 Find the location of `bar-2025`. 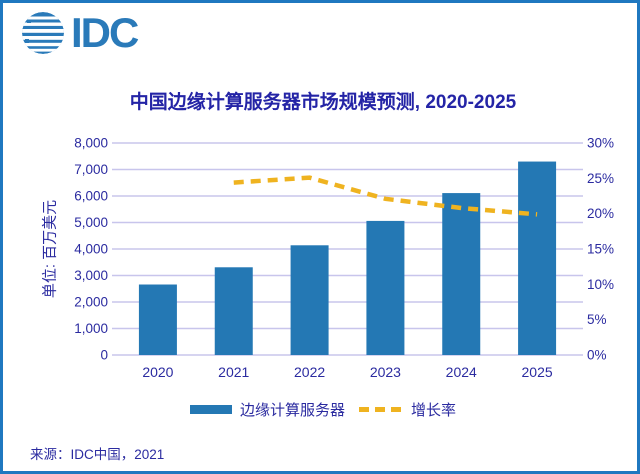

bar-2025 is located at coordinates (537, 258).